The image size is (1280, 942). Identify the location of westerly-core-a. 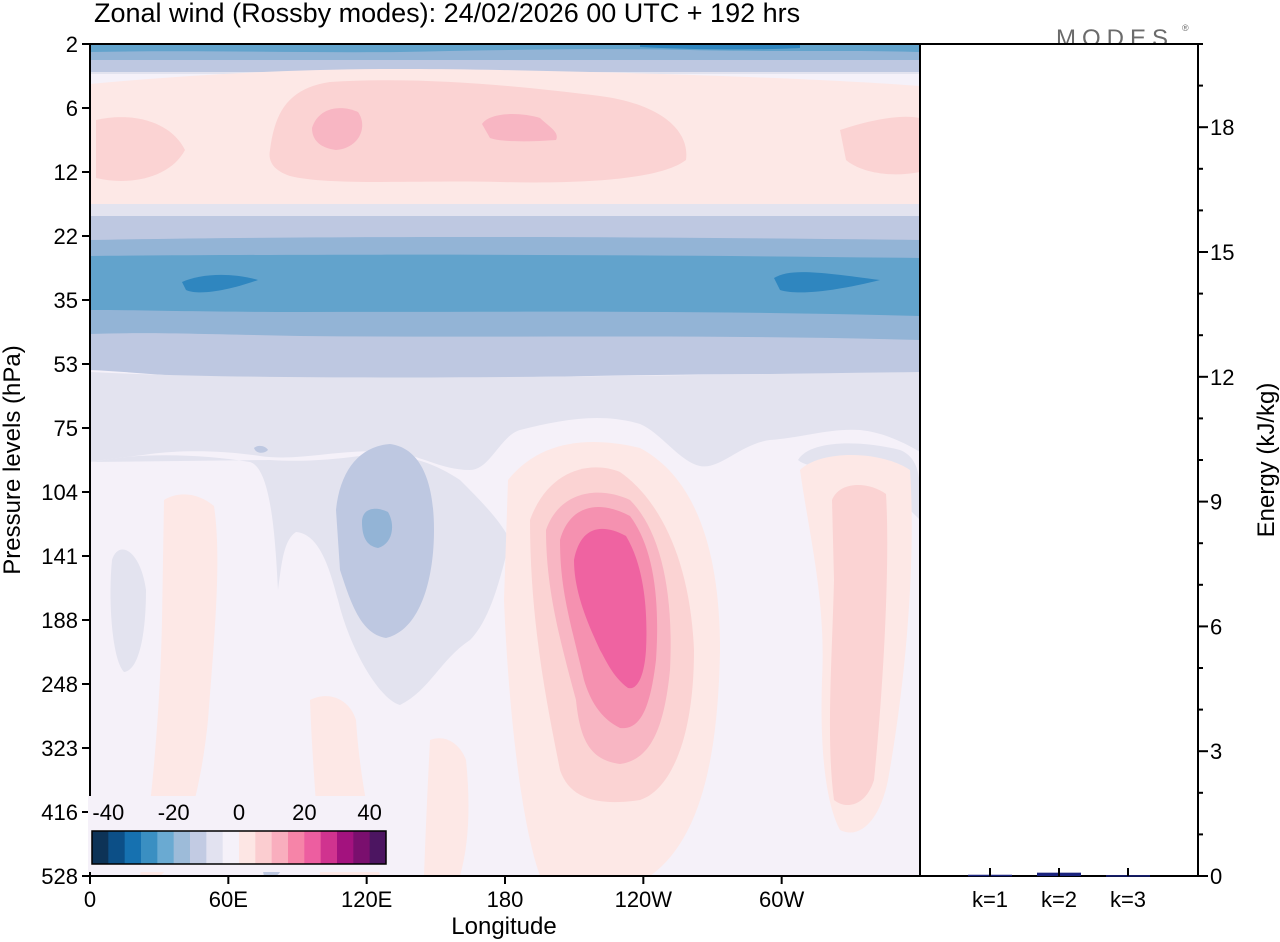
(337, 129).